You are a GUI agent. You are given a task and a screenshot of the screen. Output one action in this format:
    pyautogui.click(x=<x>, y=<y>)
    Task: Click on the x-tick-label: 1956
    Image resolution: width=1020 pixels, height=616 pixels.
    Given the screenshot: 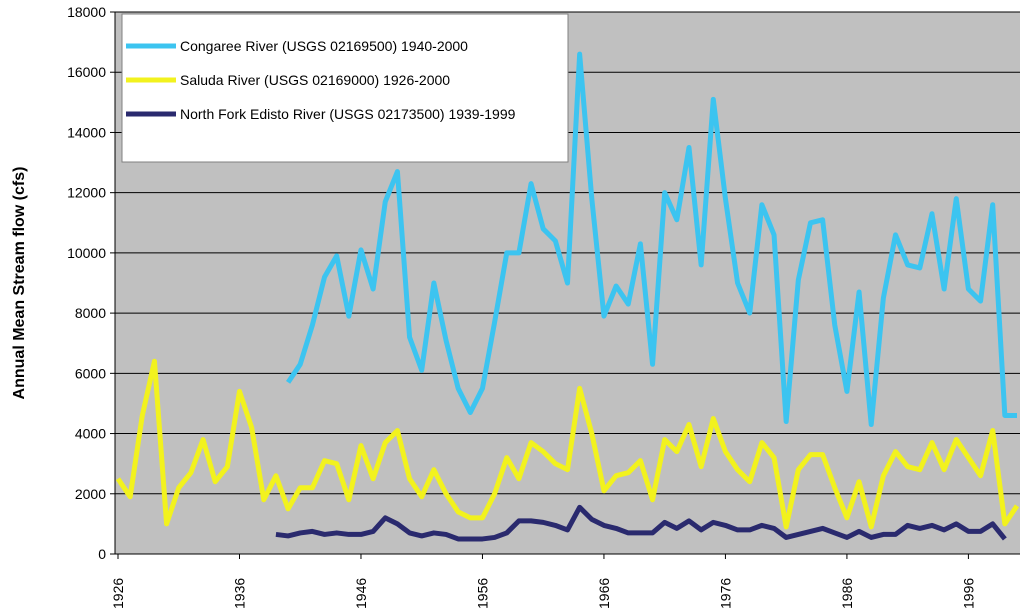 What is the action you would take?
    pyautogui.click(x=482, y=593)
    